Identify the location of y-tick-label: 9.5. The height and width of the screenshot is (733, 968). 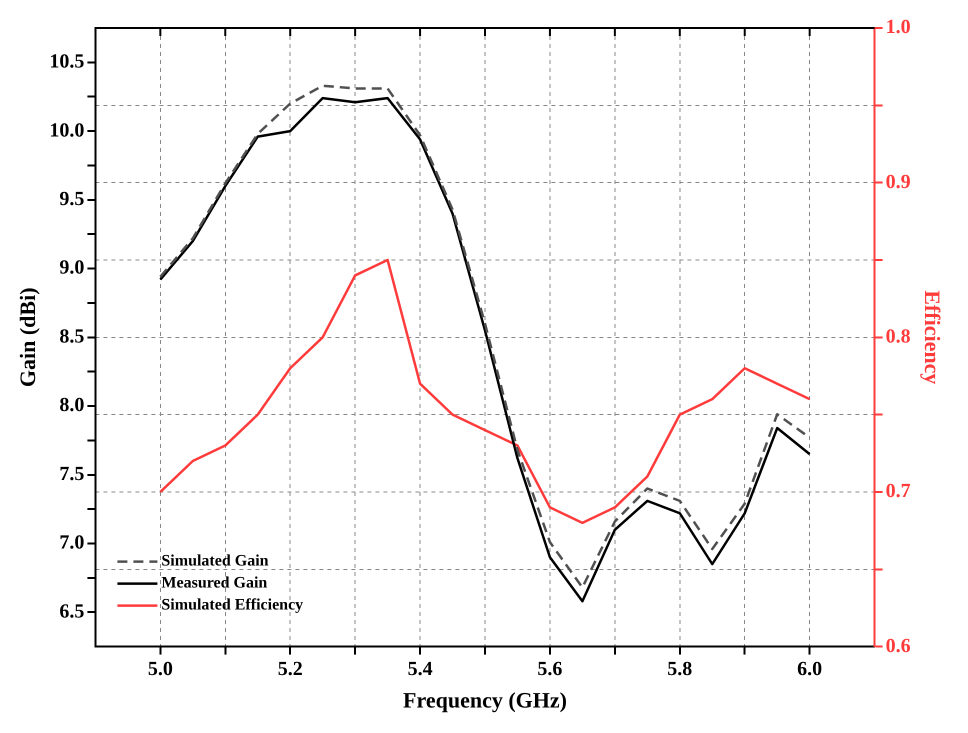
(71, 199).